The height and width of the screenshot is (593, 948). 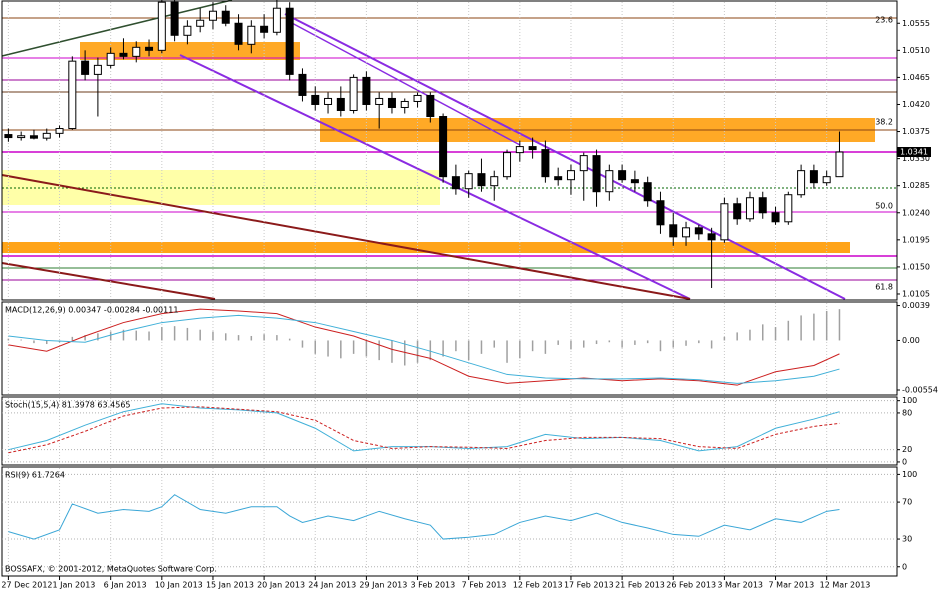 I want to click on x-tick-label: 3 Feb 2013, so click(x=433, y=585).